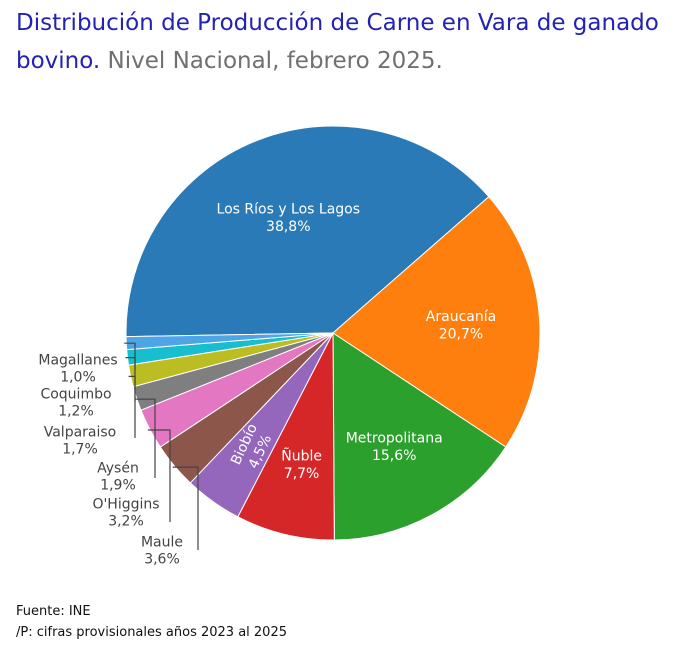 This screenshot has width=696, height=648. Describe the element at coordinates (78, 377) in the screenshot. I see `slice-value-magallanes: 1,0%` at that location.